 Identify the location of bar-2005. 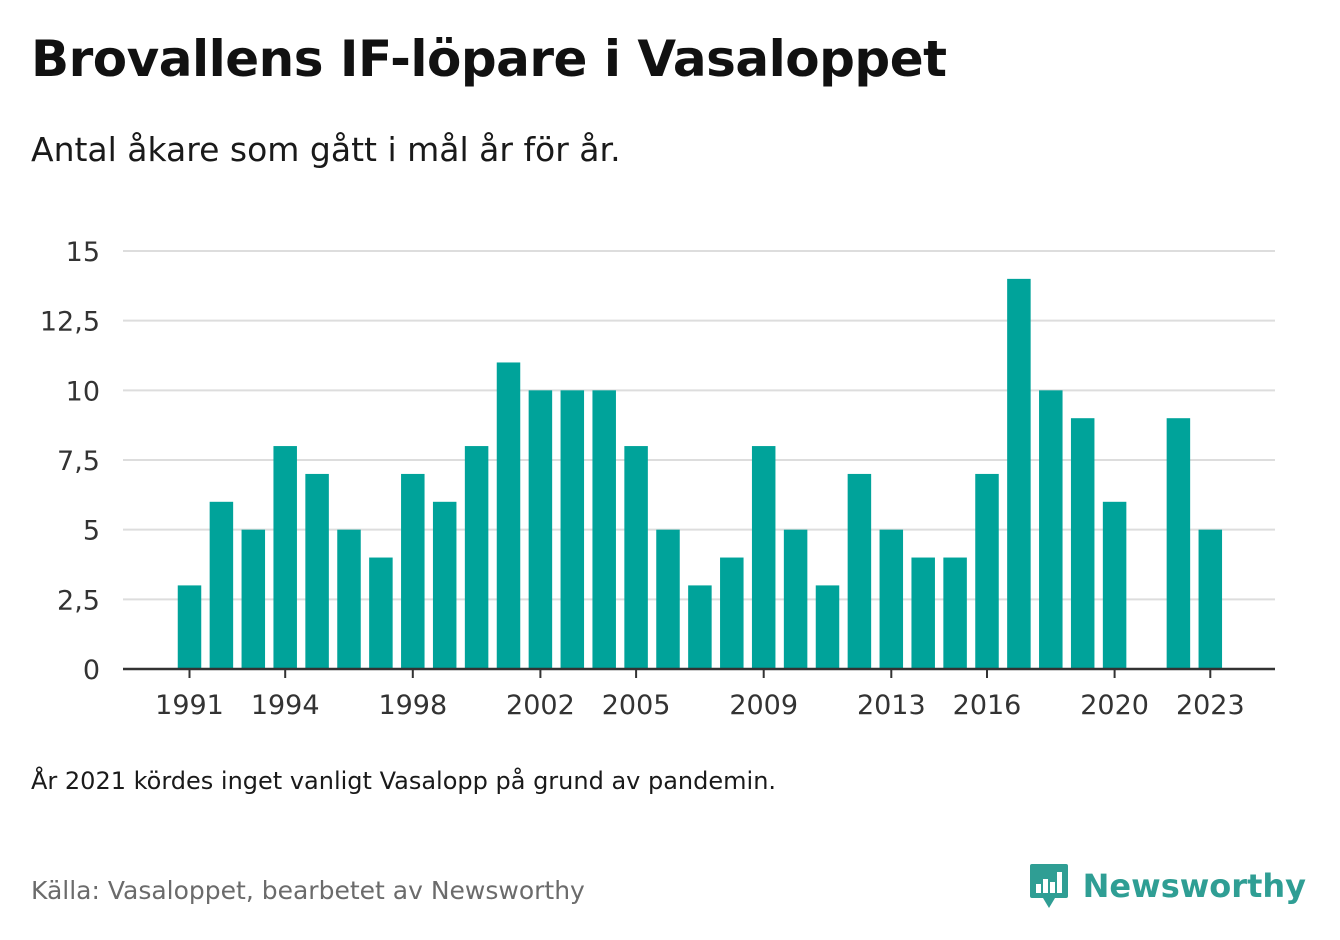
(636, 557).